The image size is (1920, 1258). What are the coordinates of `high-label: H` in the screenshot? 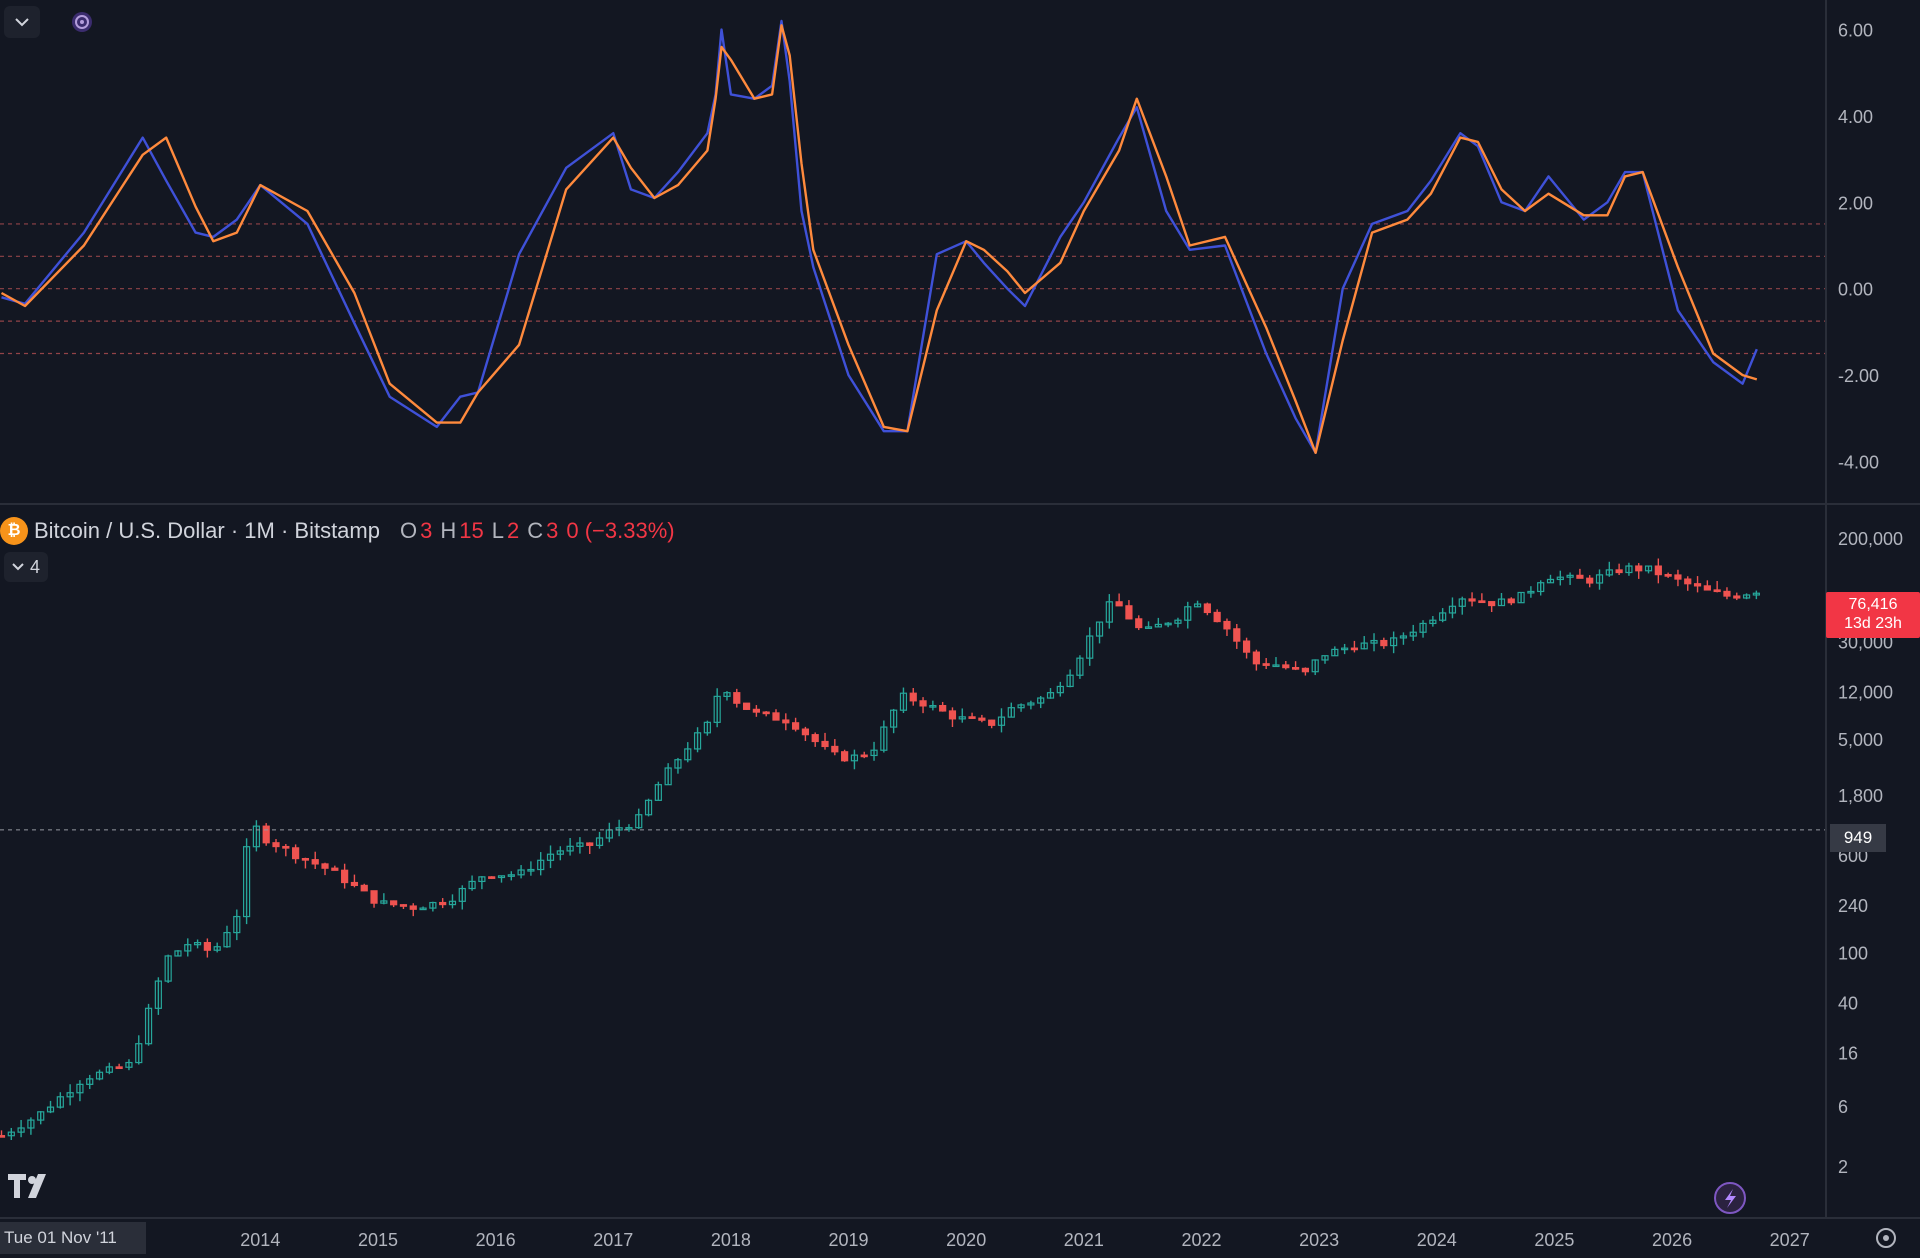 It's located at (448, 530).